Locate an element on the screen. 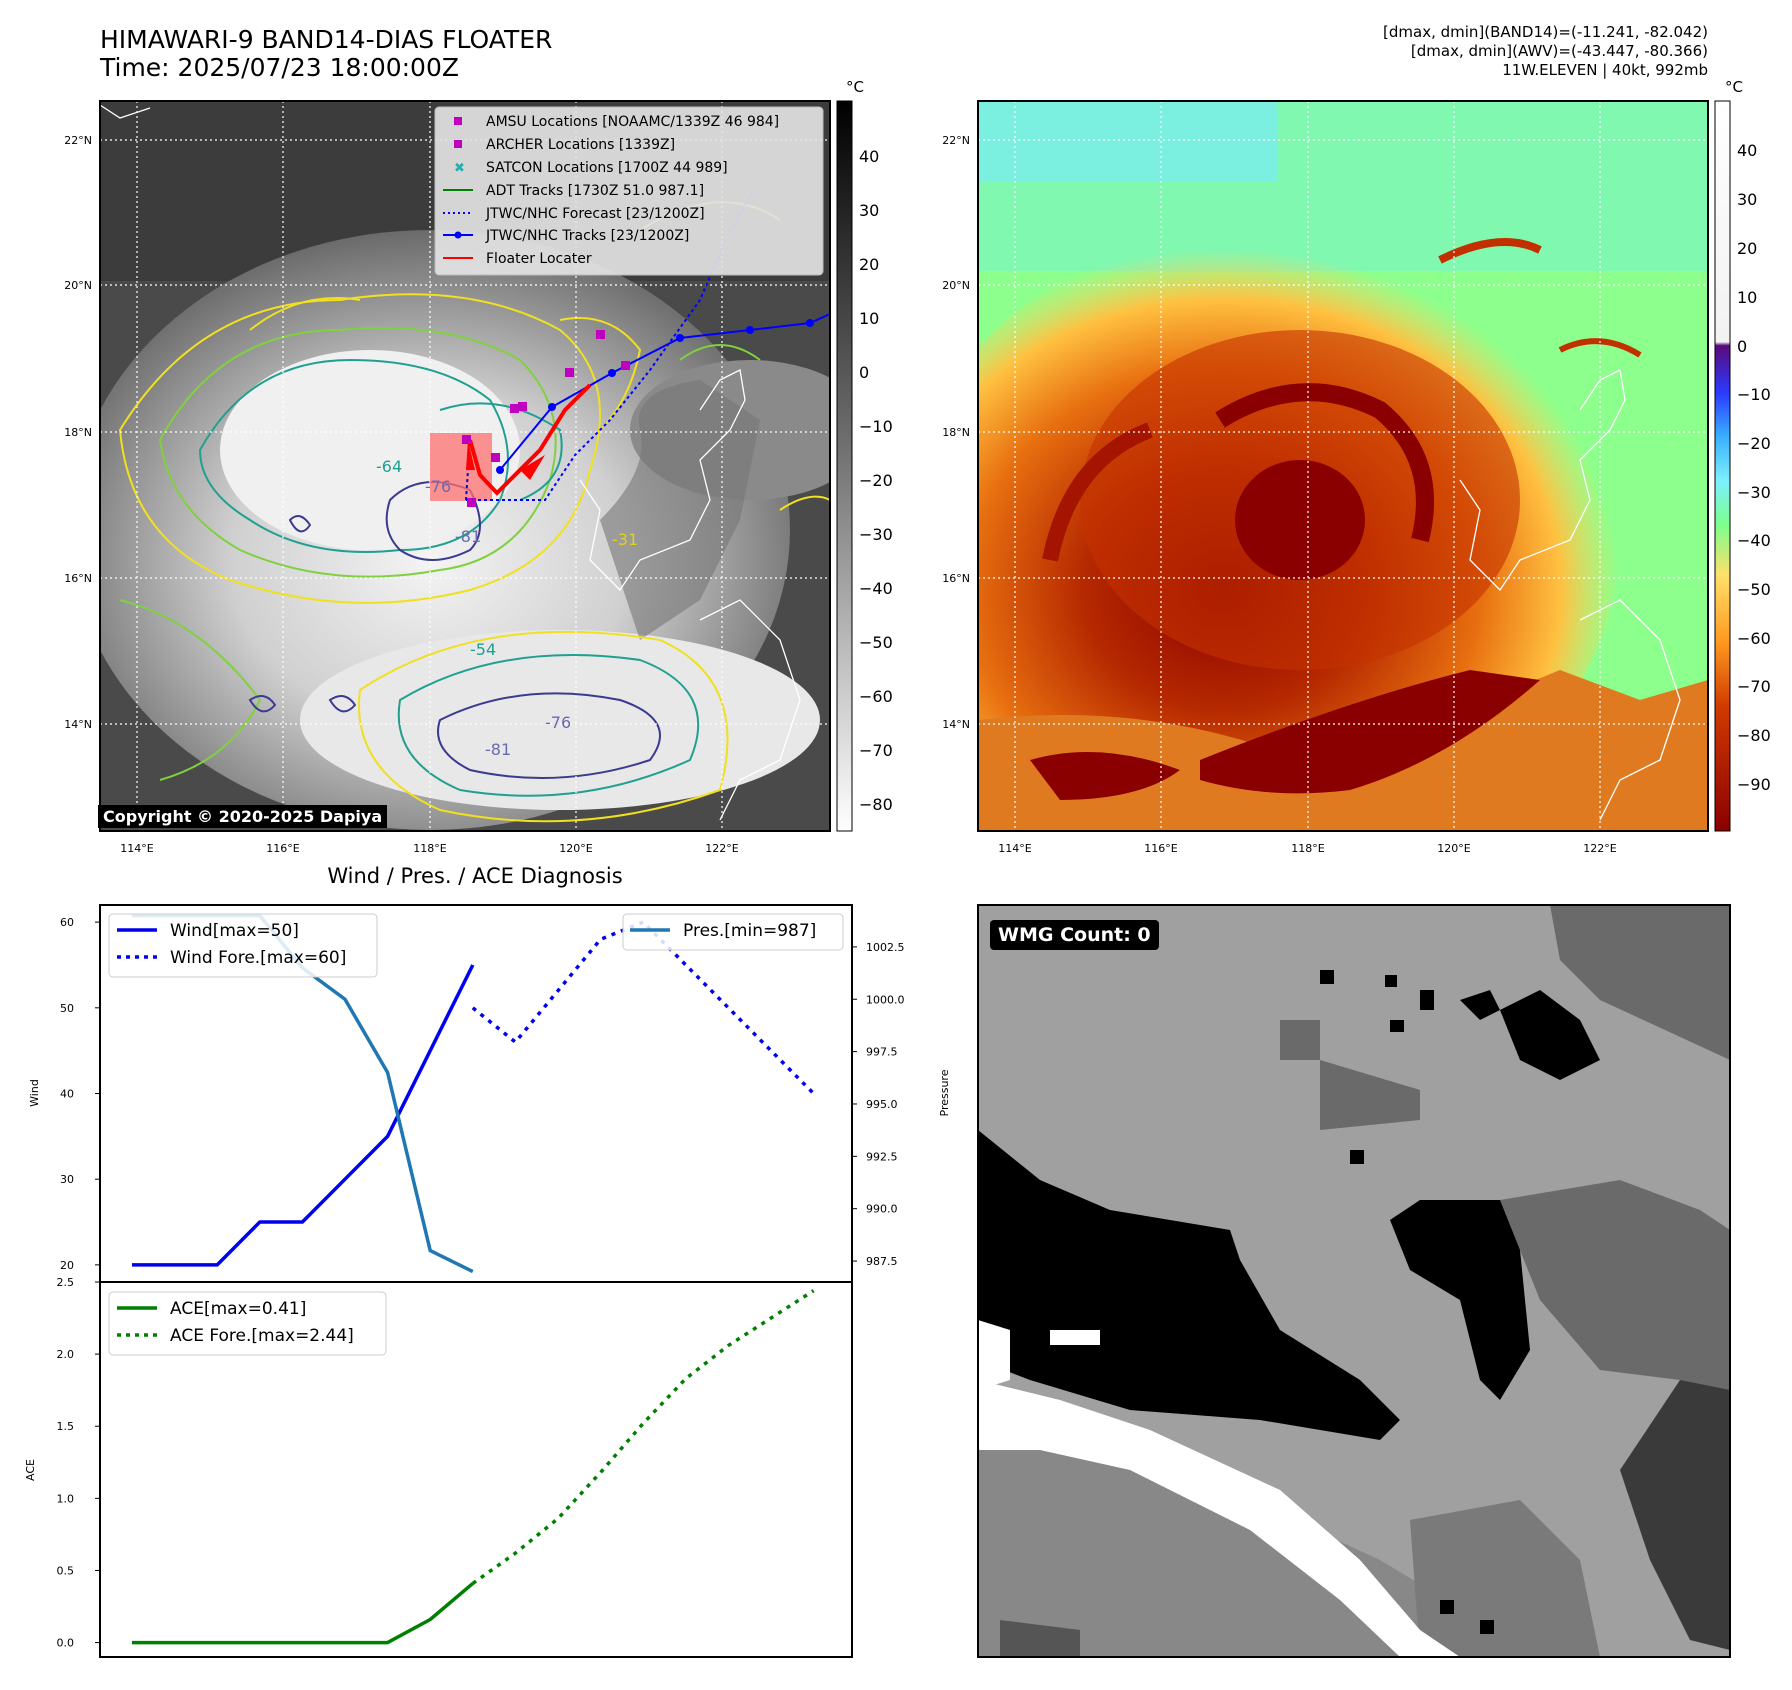  wv-lon-tick: 114°E is located at coordinates (1014, 848).